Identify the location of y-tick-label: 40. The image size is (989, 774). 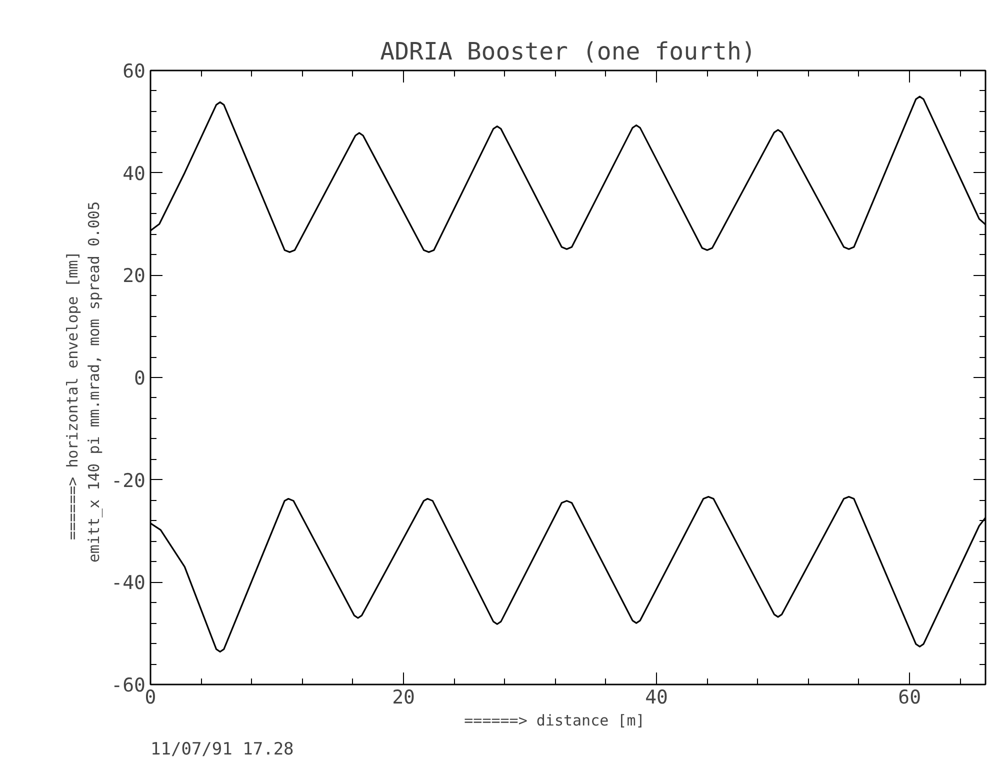
(134, 173).